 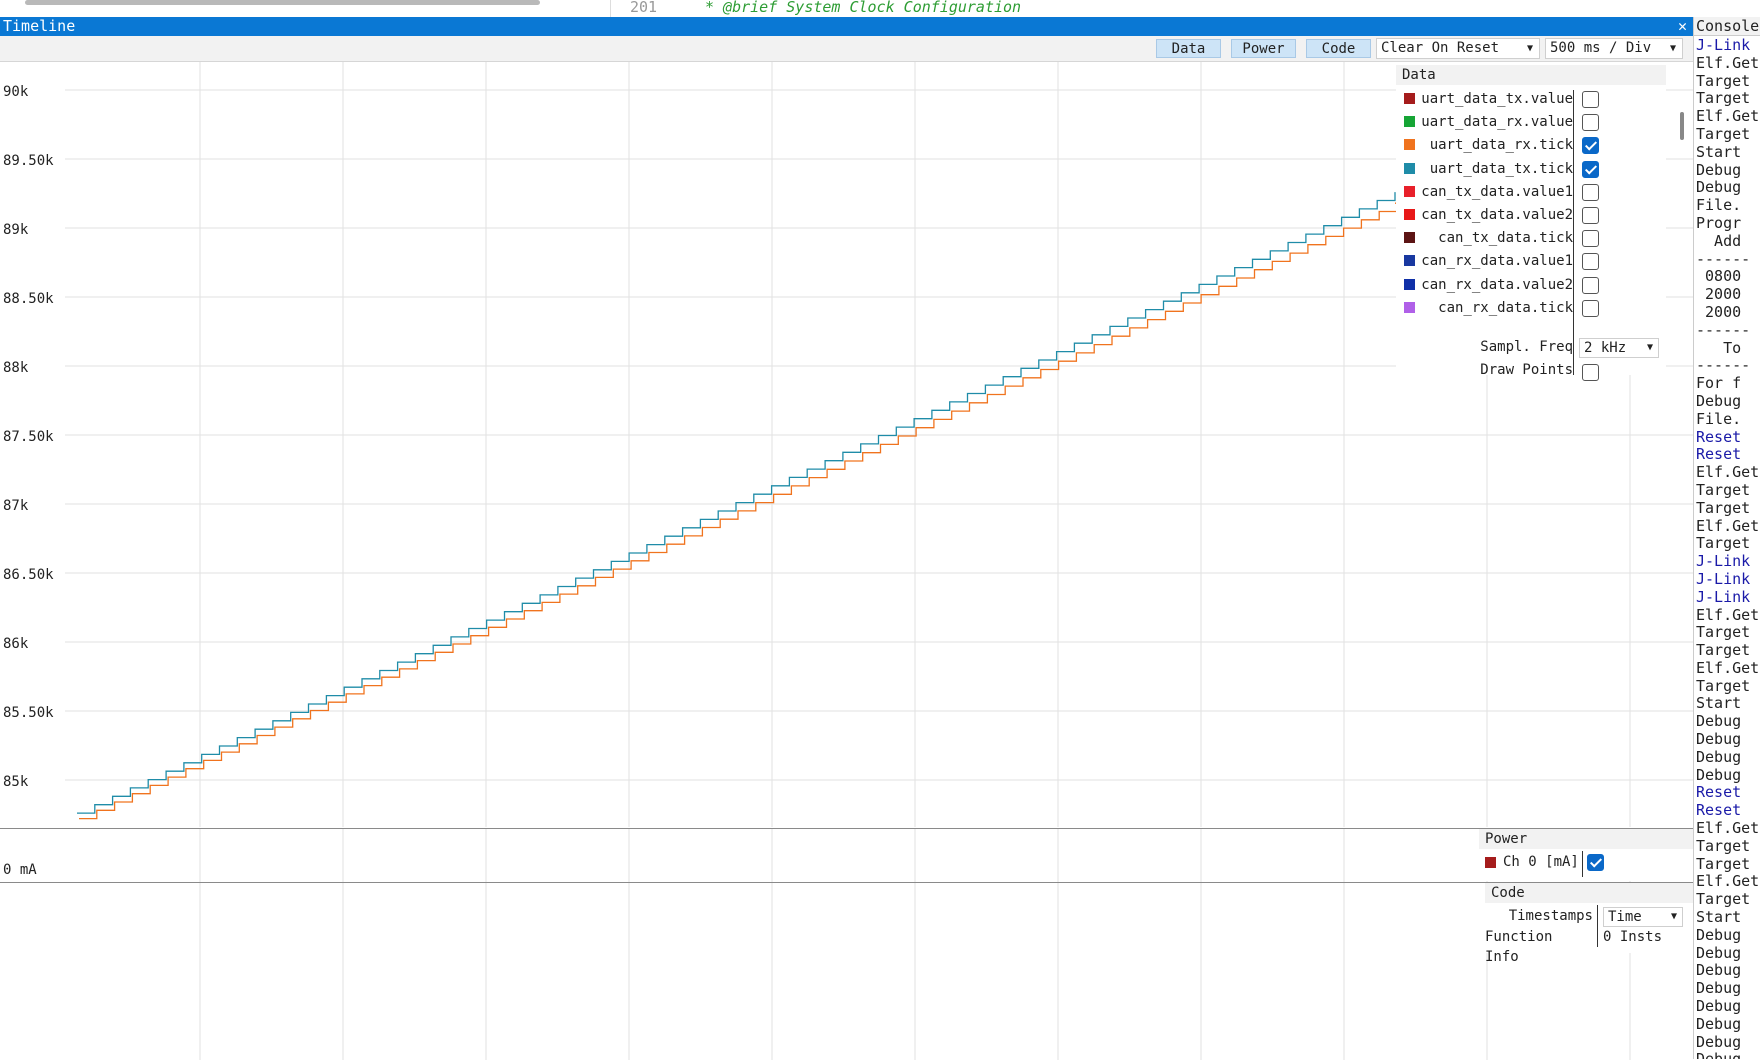 I want to click on time-per-div-select: 500 ms / Div ▼, so click(x=1614, y=48).